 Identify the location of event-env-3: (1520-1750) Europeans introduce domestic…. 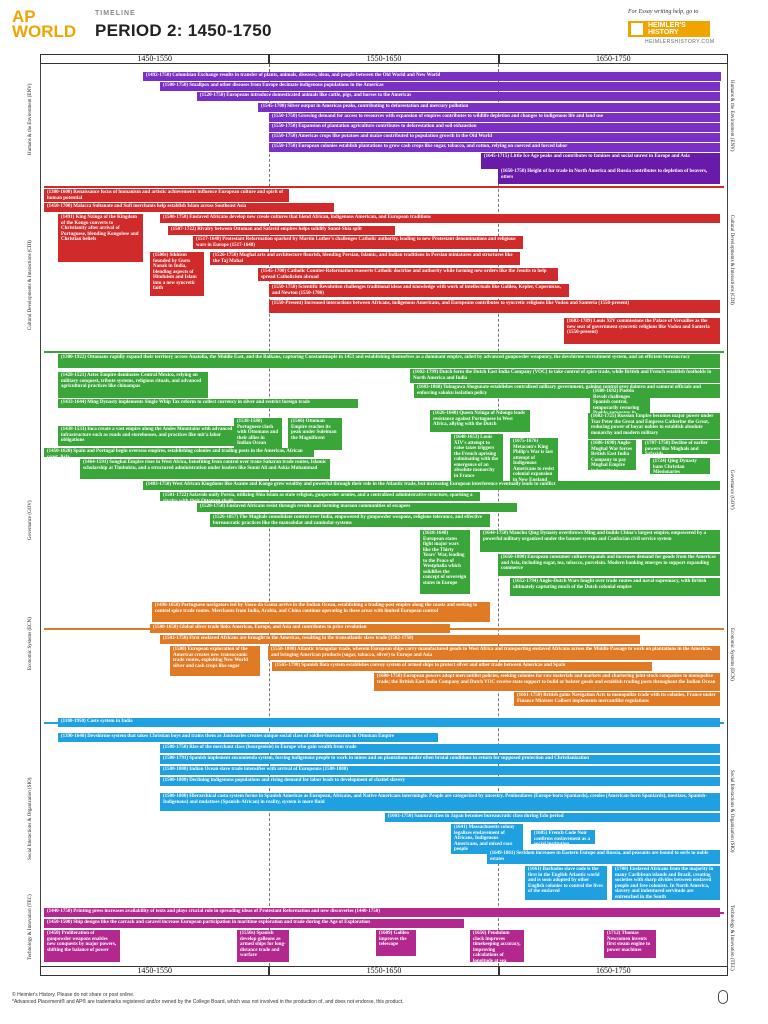
(458, 96).